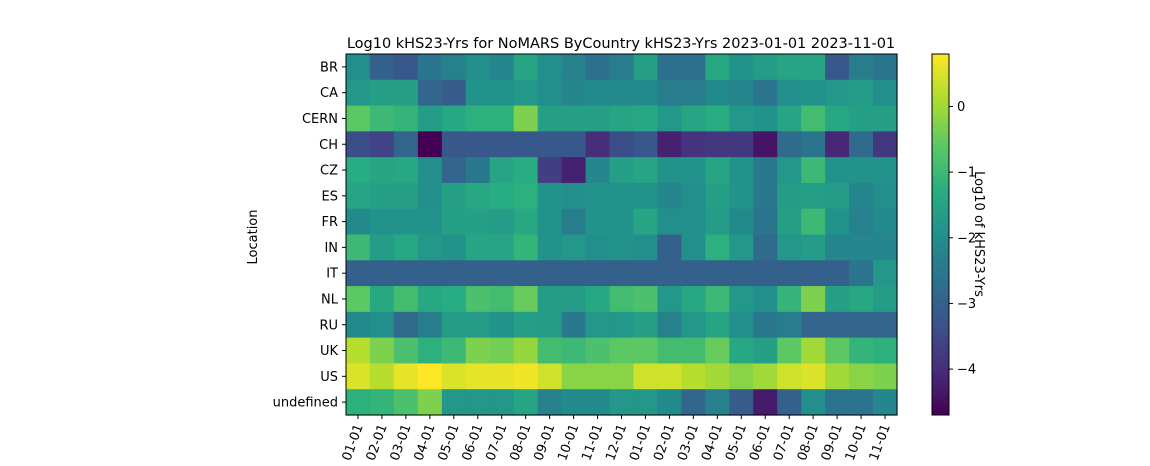 This screenshot has width=1150, height=466. I want to click on x-tick-label: 03-01, so click(688, 442).